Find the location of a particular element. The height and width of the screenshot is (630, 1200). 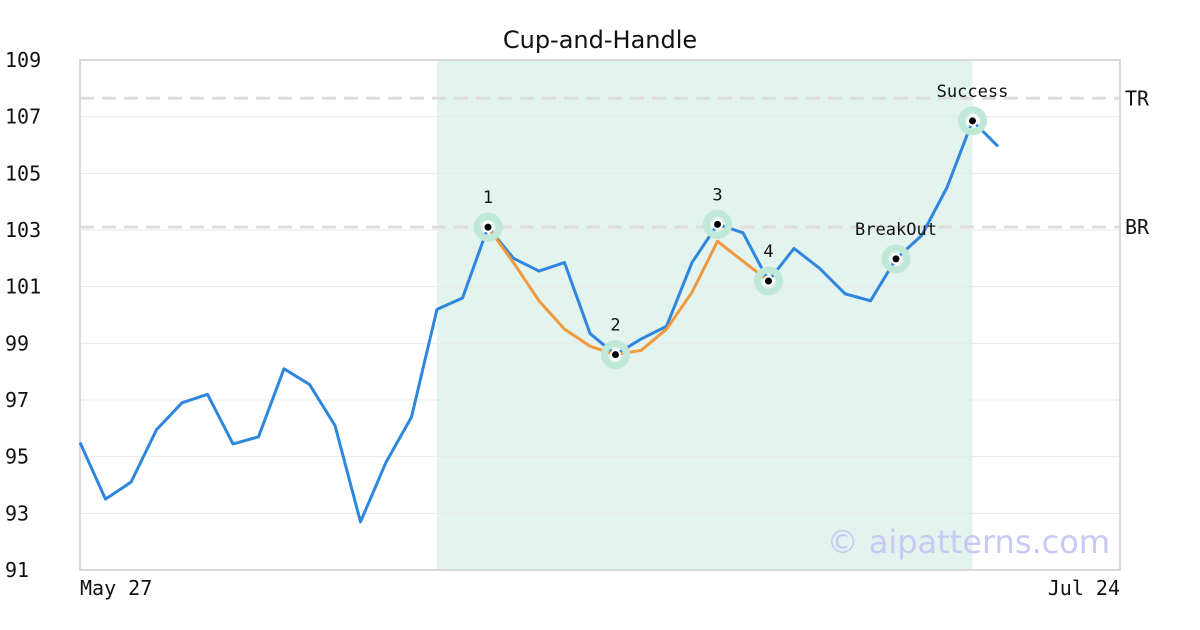

point-label: 1 is located at coordinates (488, 198).